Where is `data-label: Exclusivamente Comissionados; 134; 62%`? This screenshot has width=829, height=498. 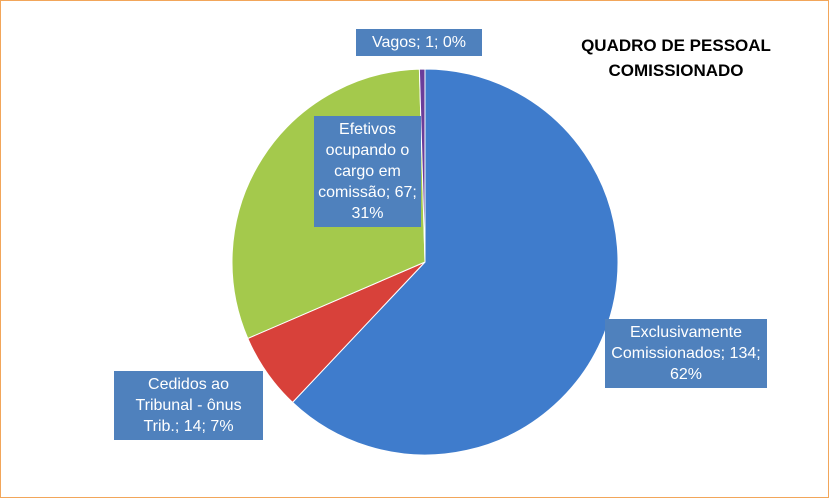 data-label: Exclusivamente Comissionados; 134; 62% is located at coordinates (686, 353).